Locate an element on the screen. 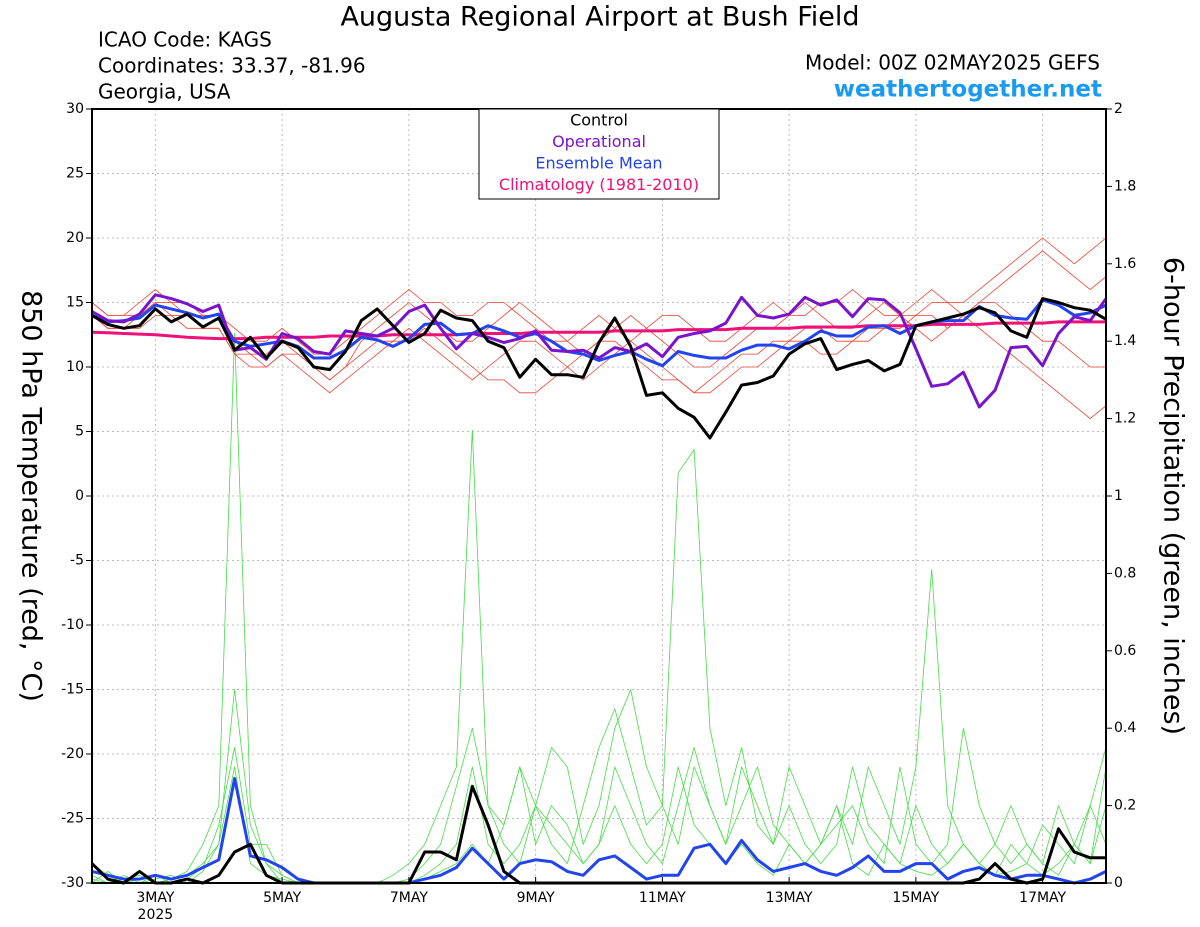 This screenshot has width=1200, height=927. chart-title: Augusta Regional Airport at Bush Field is located at coordinates (599, 17).